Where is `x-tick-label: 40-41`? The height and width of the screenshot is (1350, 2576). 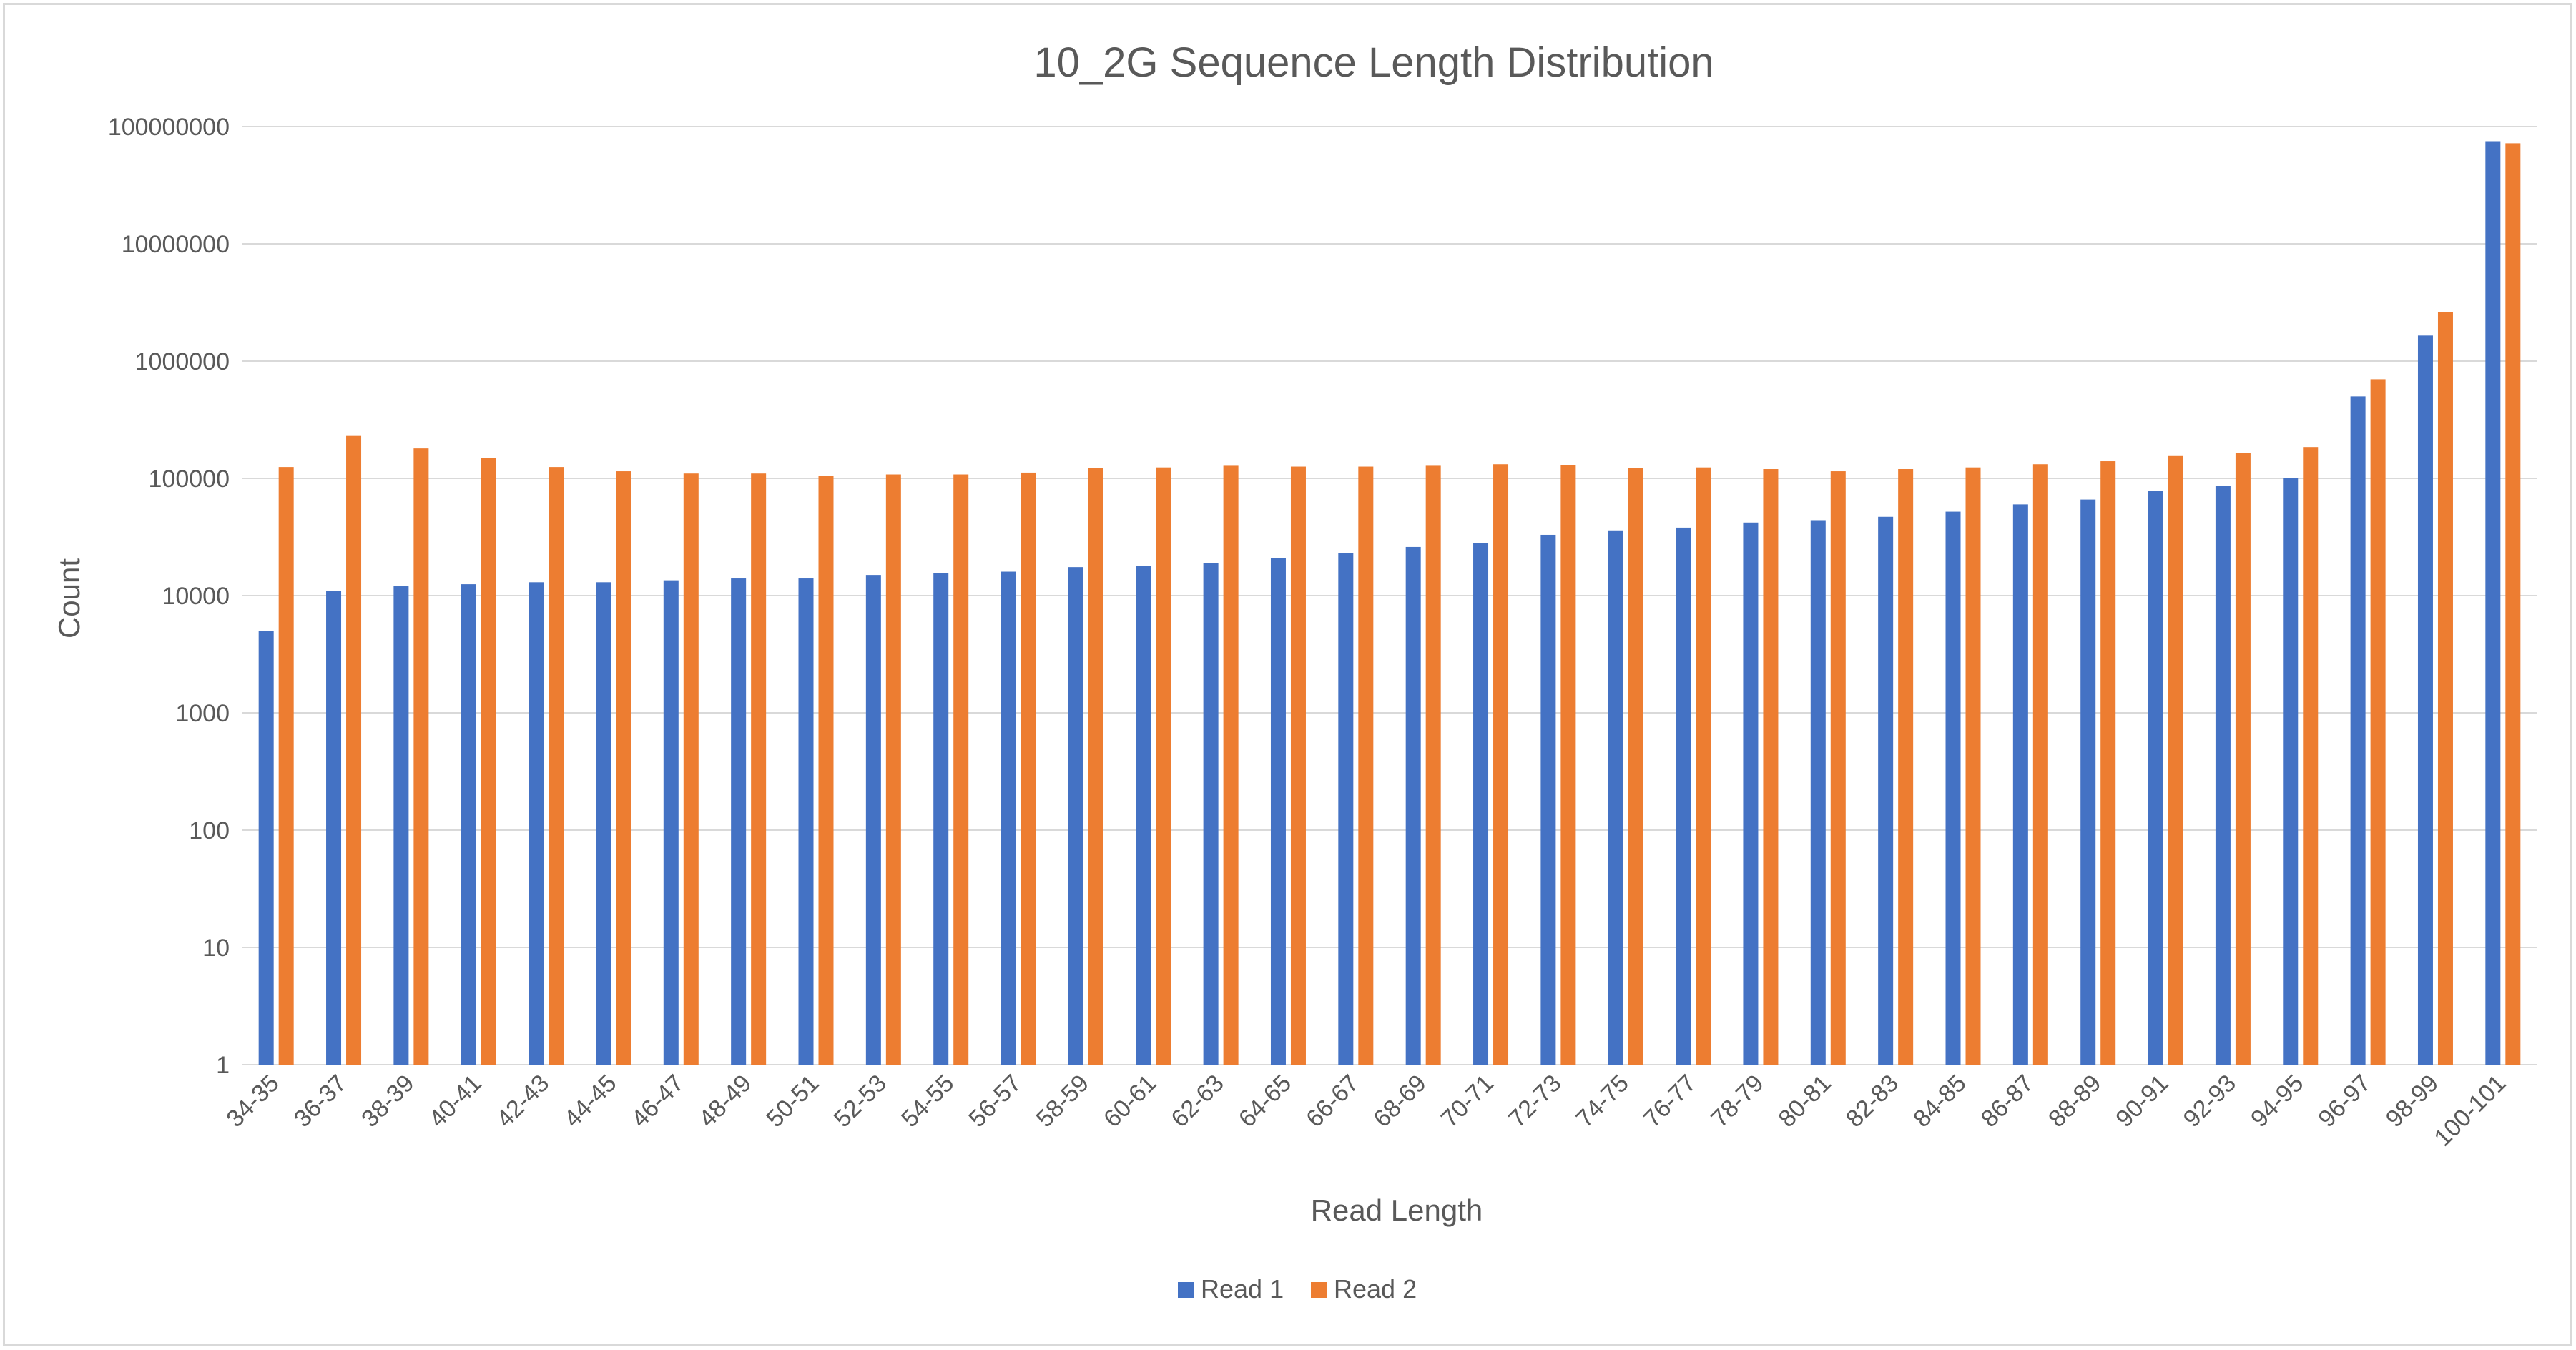 x-tick-label: 40-41 is located at coordinates (455, 1101).